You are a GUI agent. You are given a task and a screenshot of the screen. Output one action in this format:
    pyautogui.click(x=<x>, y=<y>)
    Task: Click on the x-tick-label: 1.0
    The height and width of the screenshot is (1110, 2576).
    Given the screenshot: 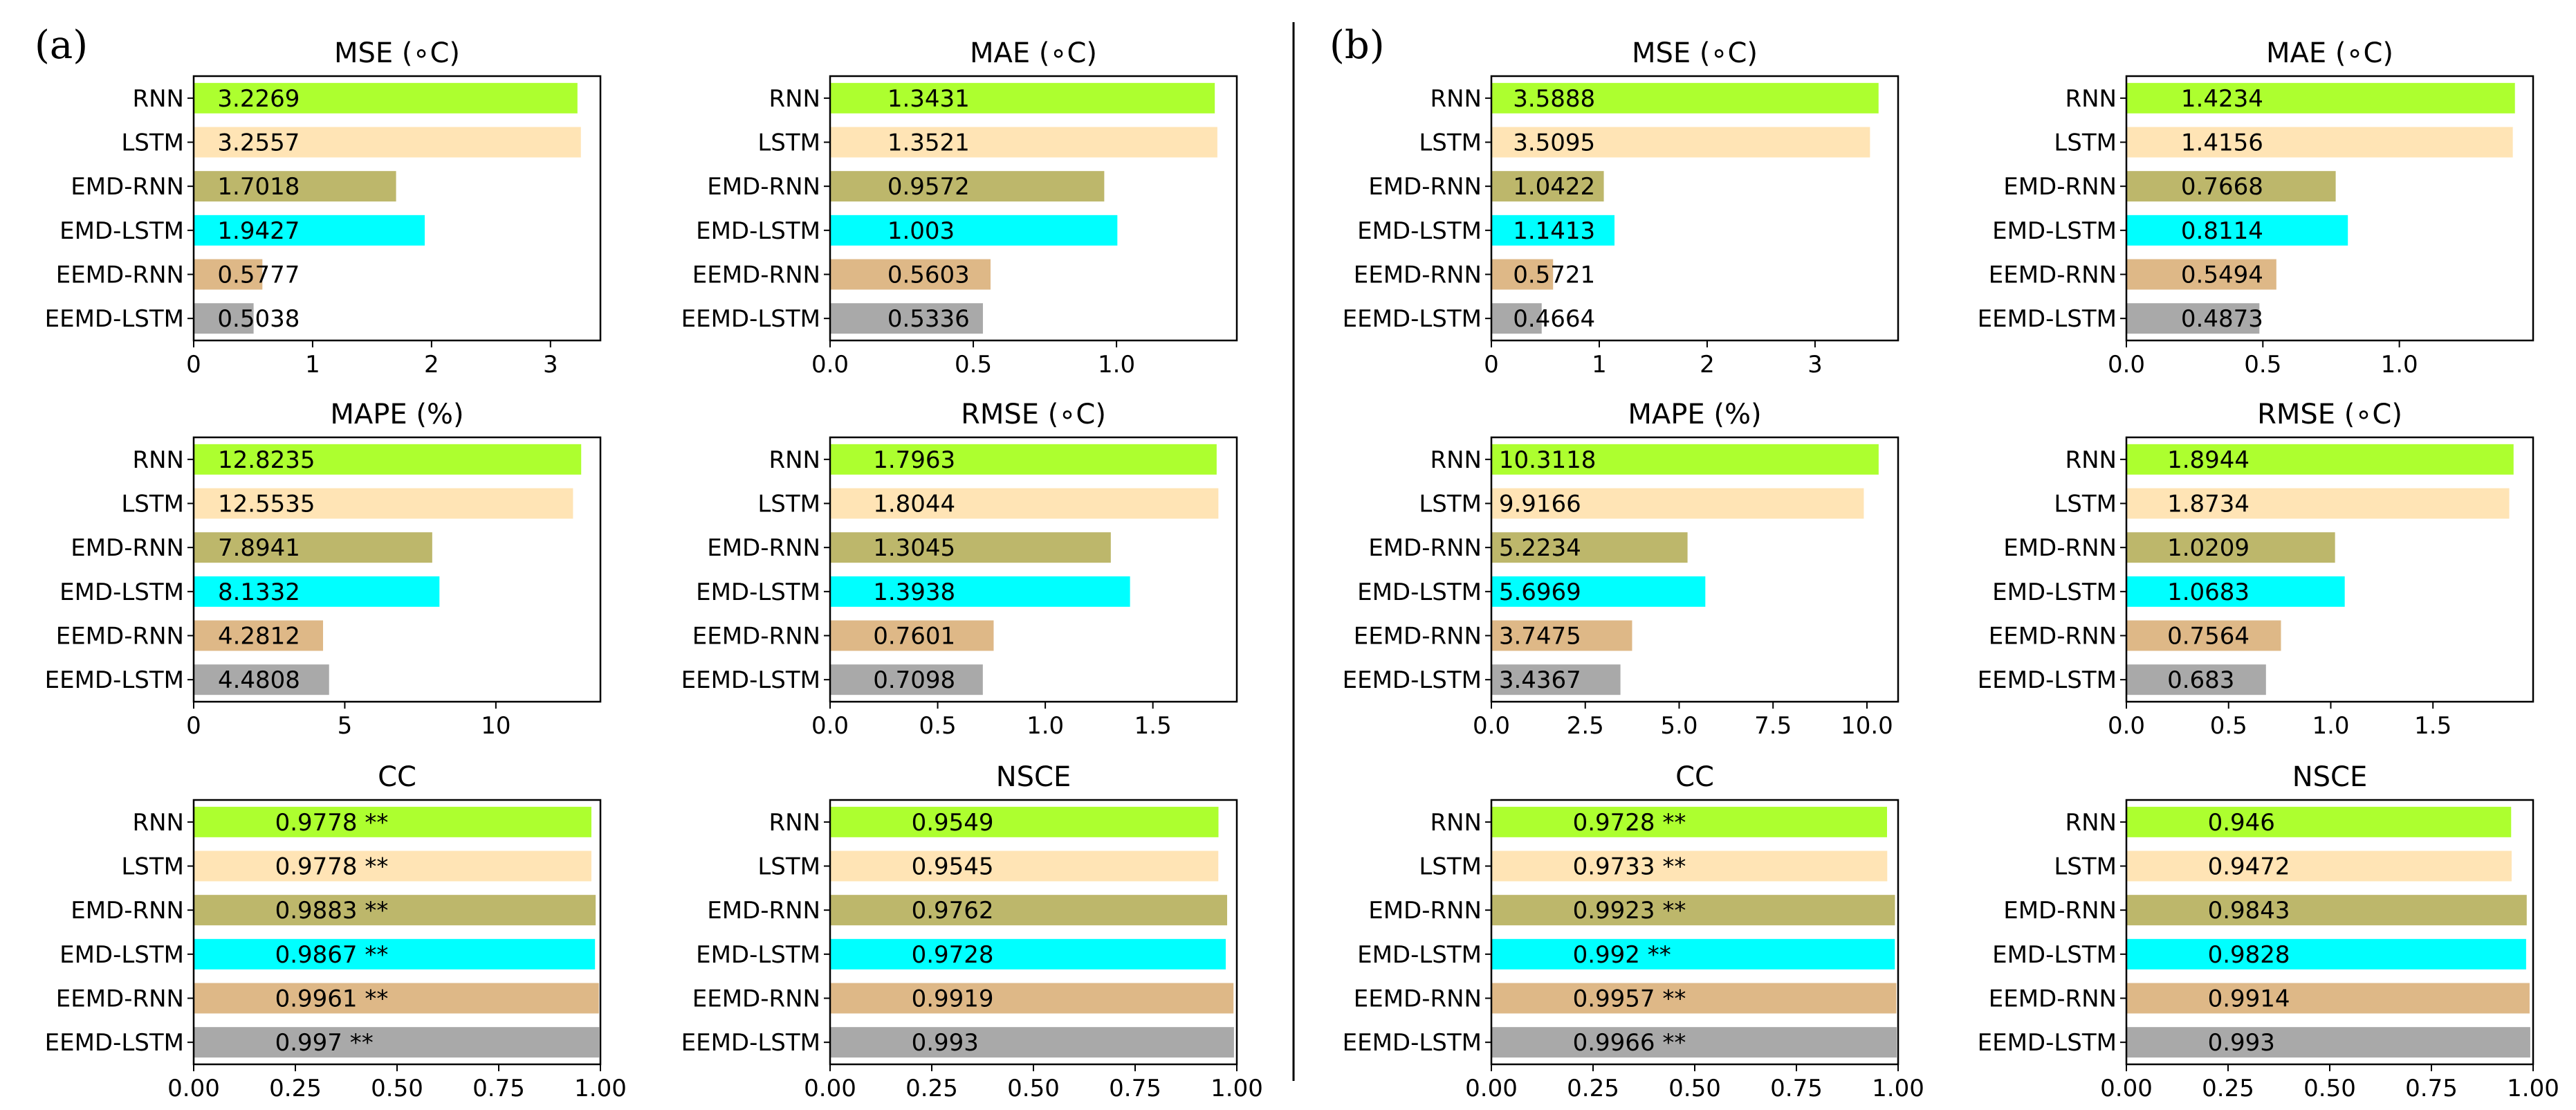 What is the action you would take?
    pyautogui.click(x=1045, y=726)
    